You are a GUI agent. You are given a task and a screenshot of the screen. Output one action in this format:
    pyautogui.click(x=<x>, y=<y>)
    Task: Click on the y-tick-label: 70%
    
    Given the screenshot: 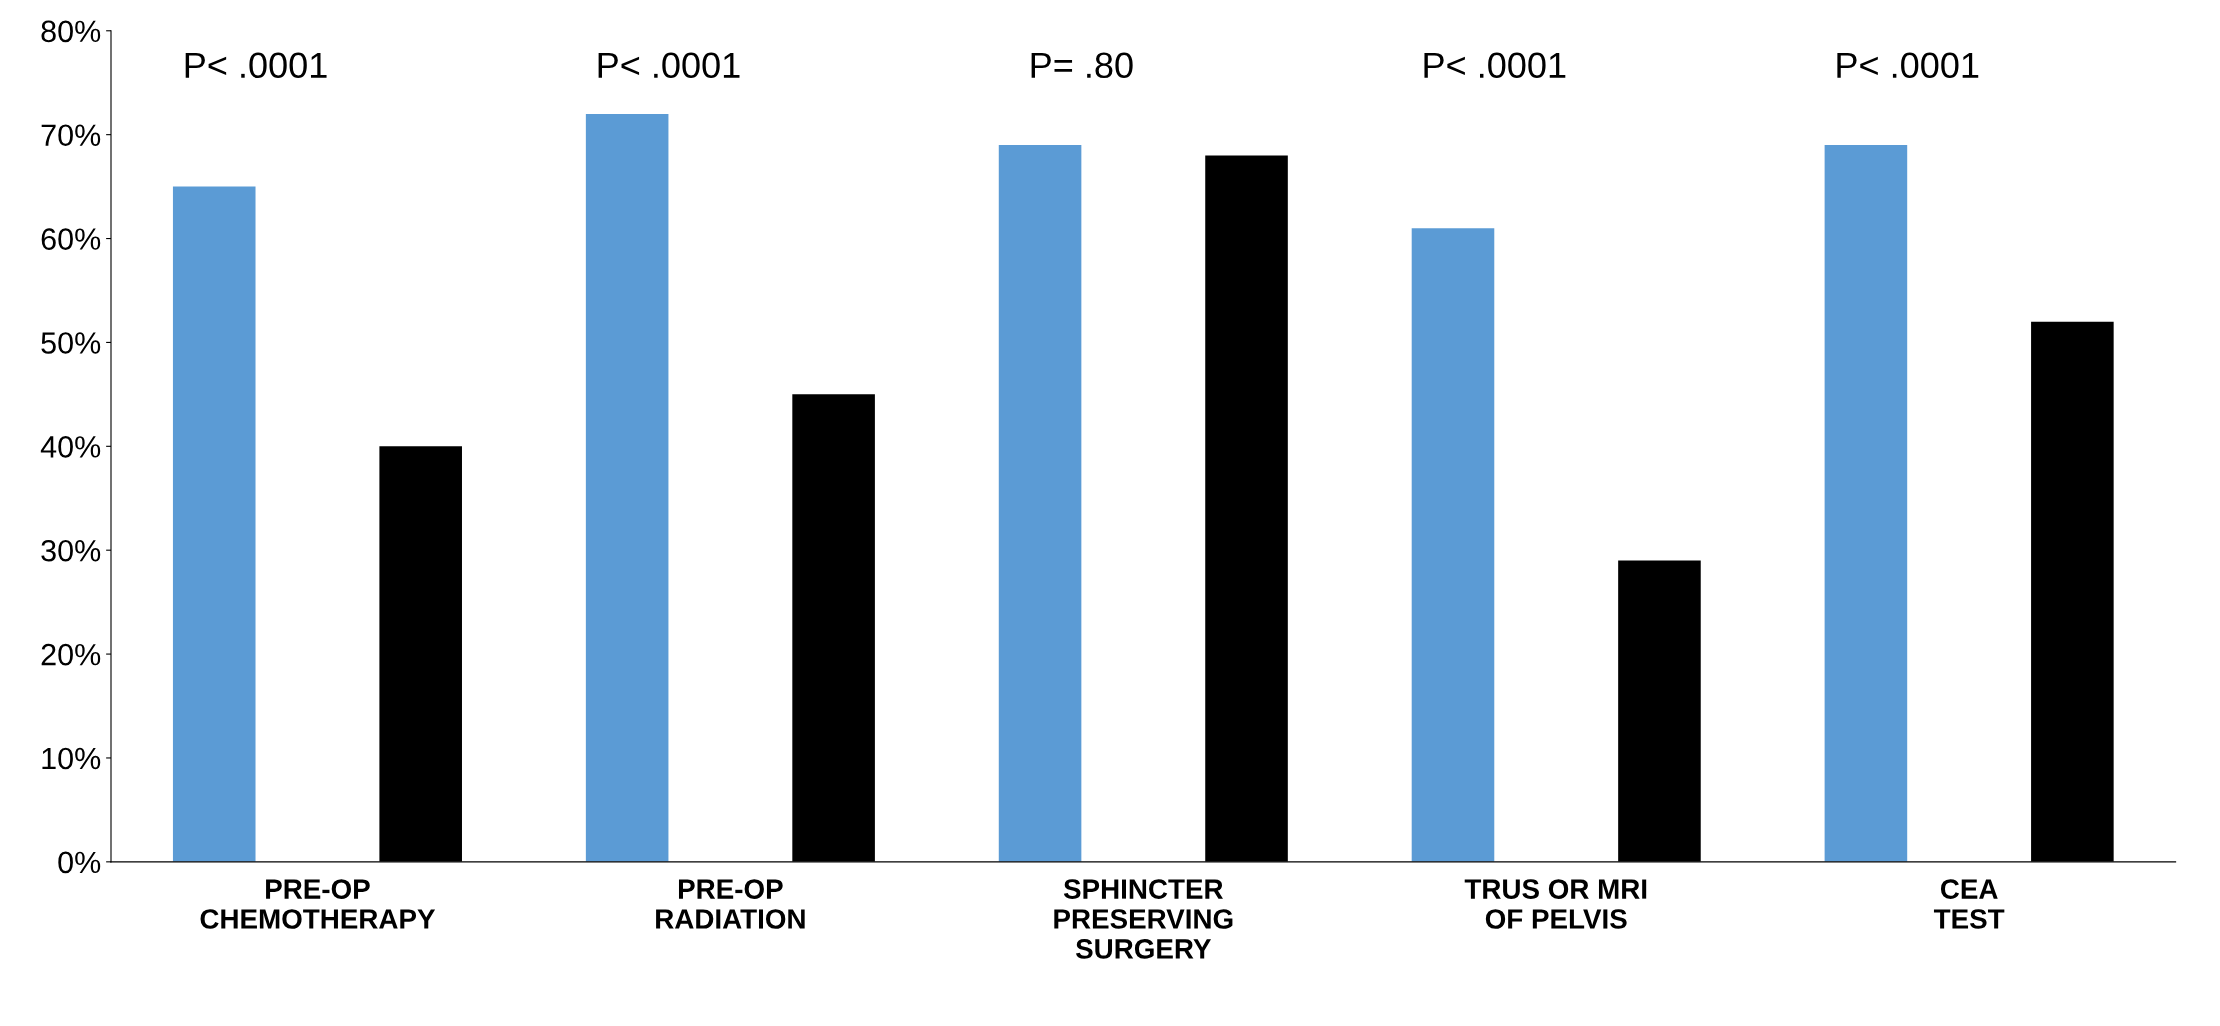 What is the action you would take?
    pyautogui.click(x=71, y=135)
    